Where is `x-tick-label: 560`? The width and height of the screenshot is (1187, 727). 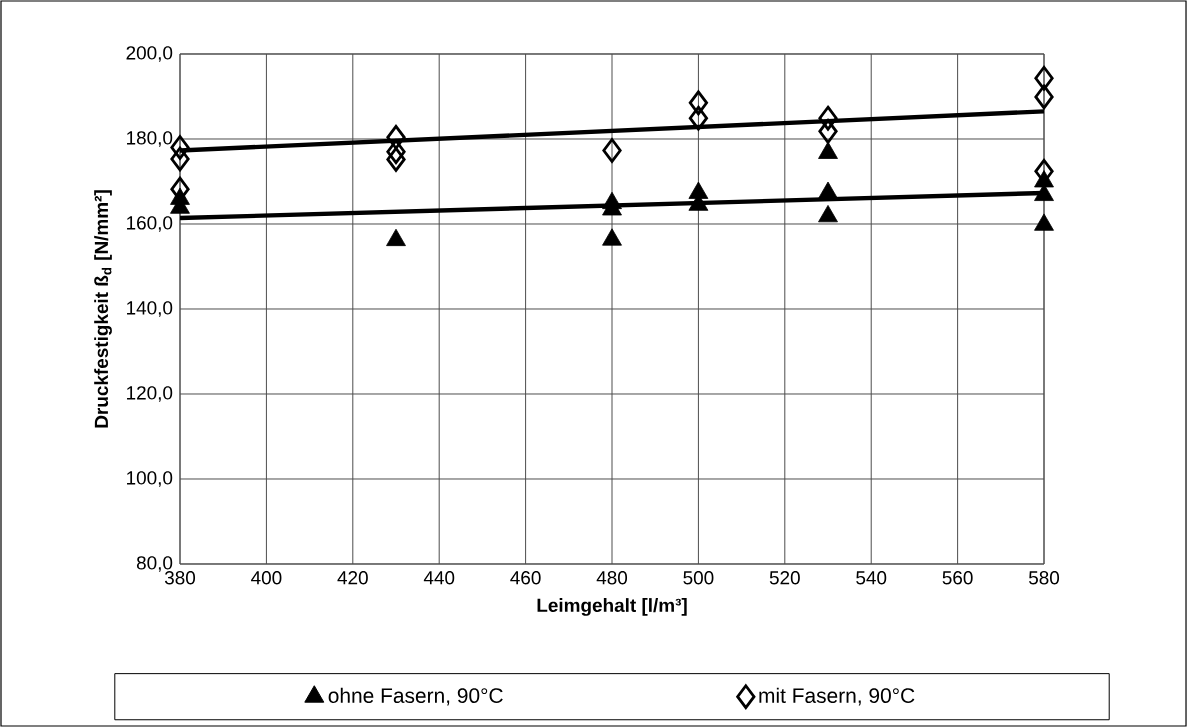
x-tick-label: 560 is located at coordinates (957, 578).